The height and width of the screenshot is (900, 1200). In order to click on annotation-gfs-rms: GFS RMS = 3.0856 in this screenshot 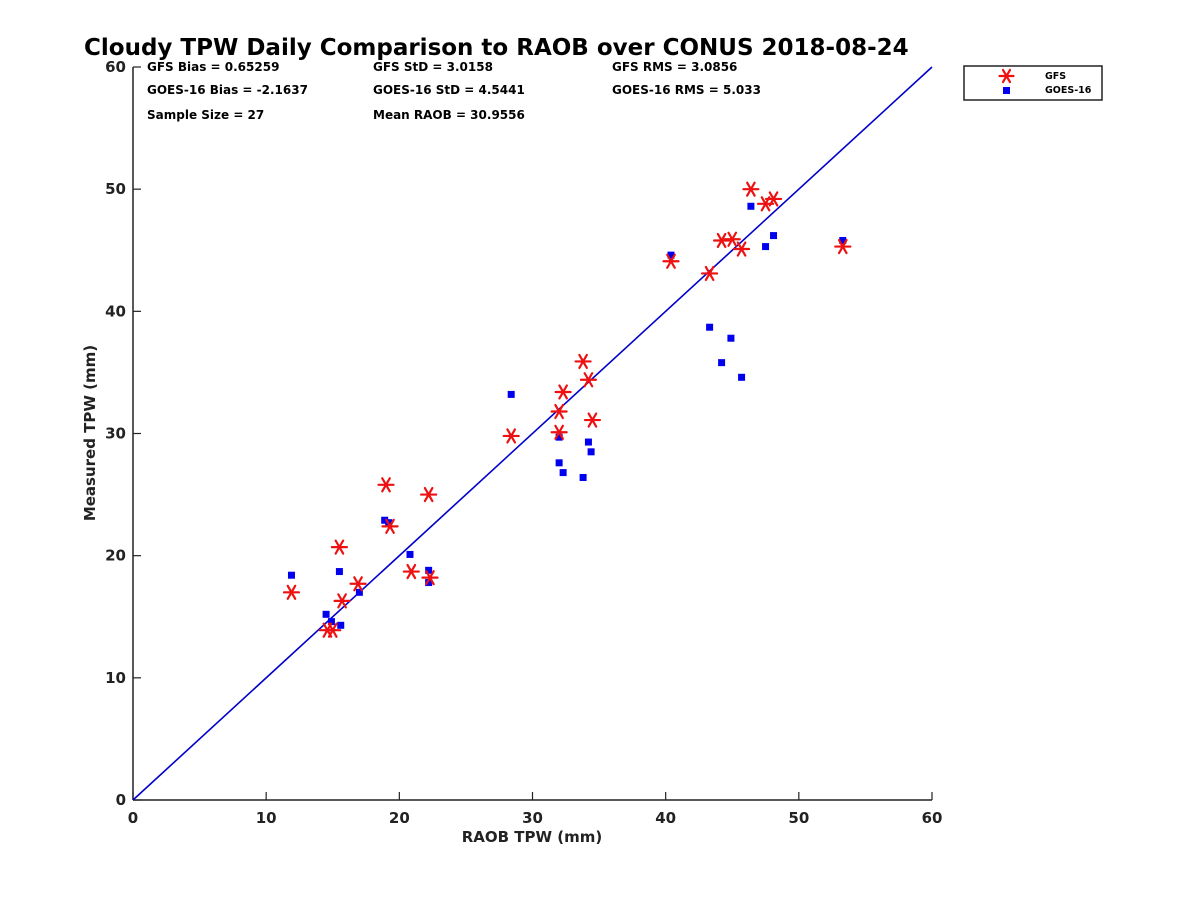, I will do `click(674, 67)`.